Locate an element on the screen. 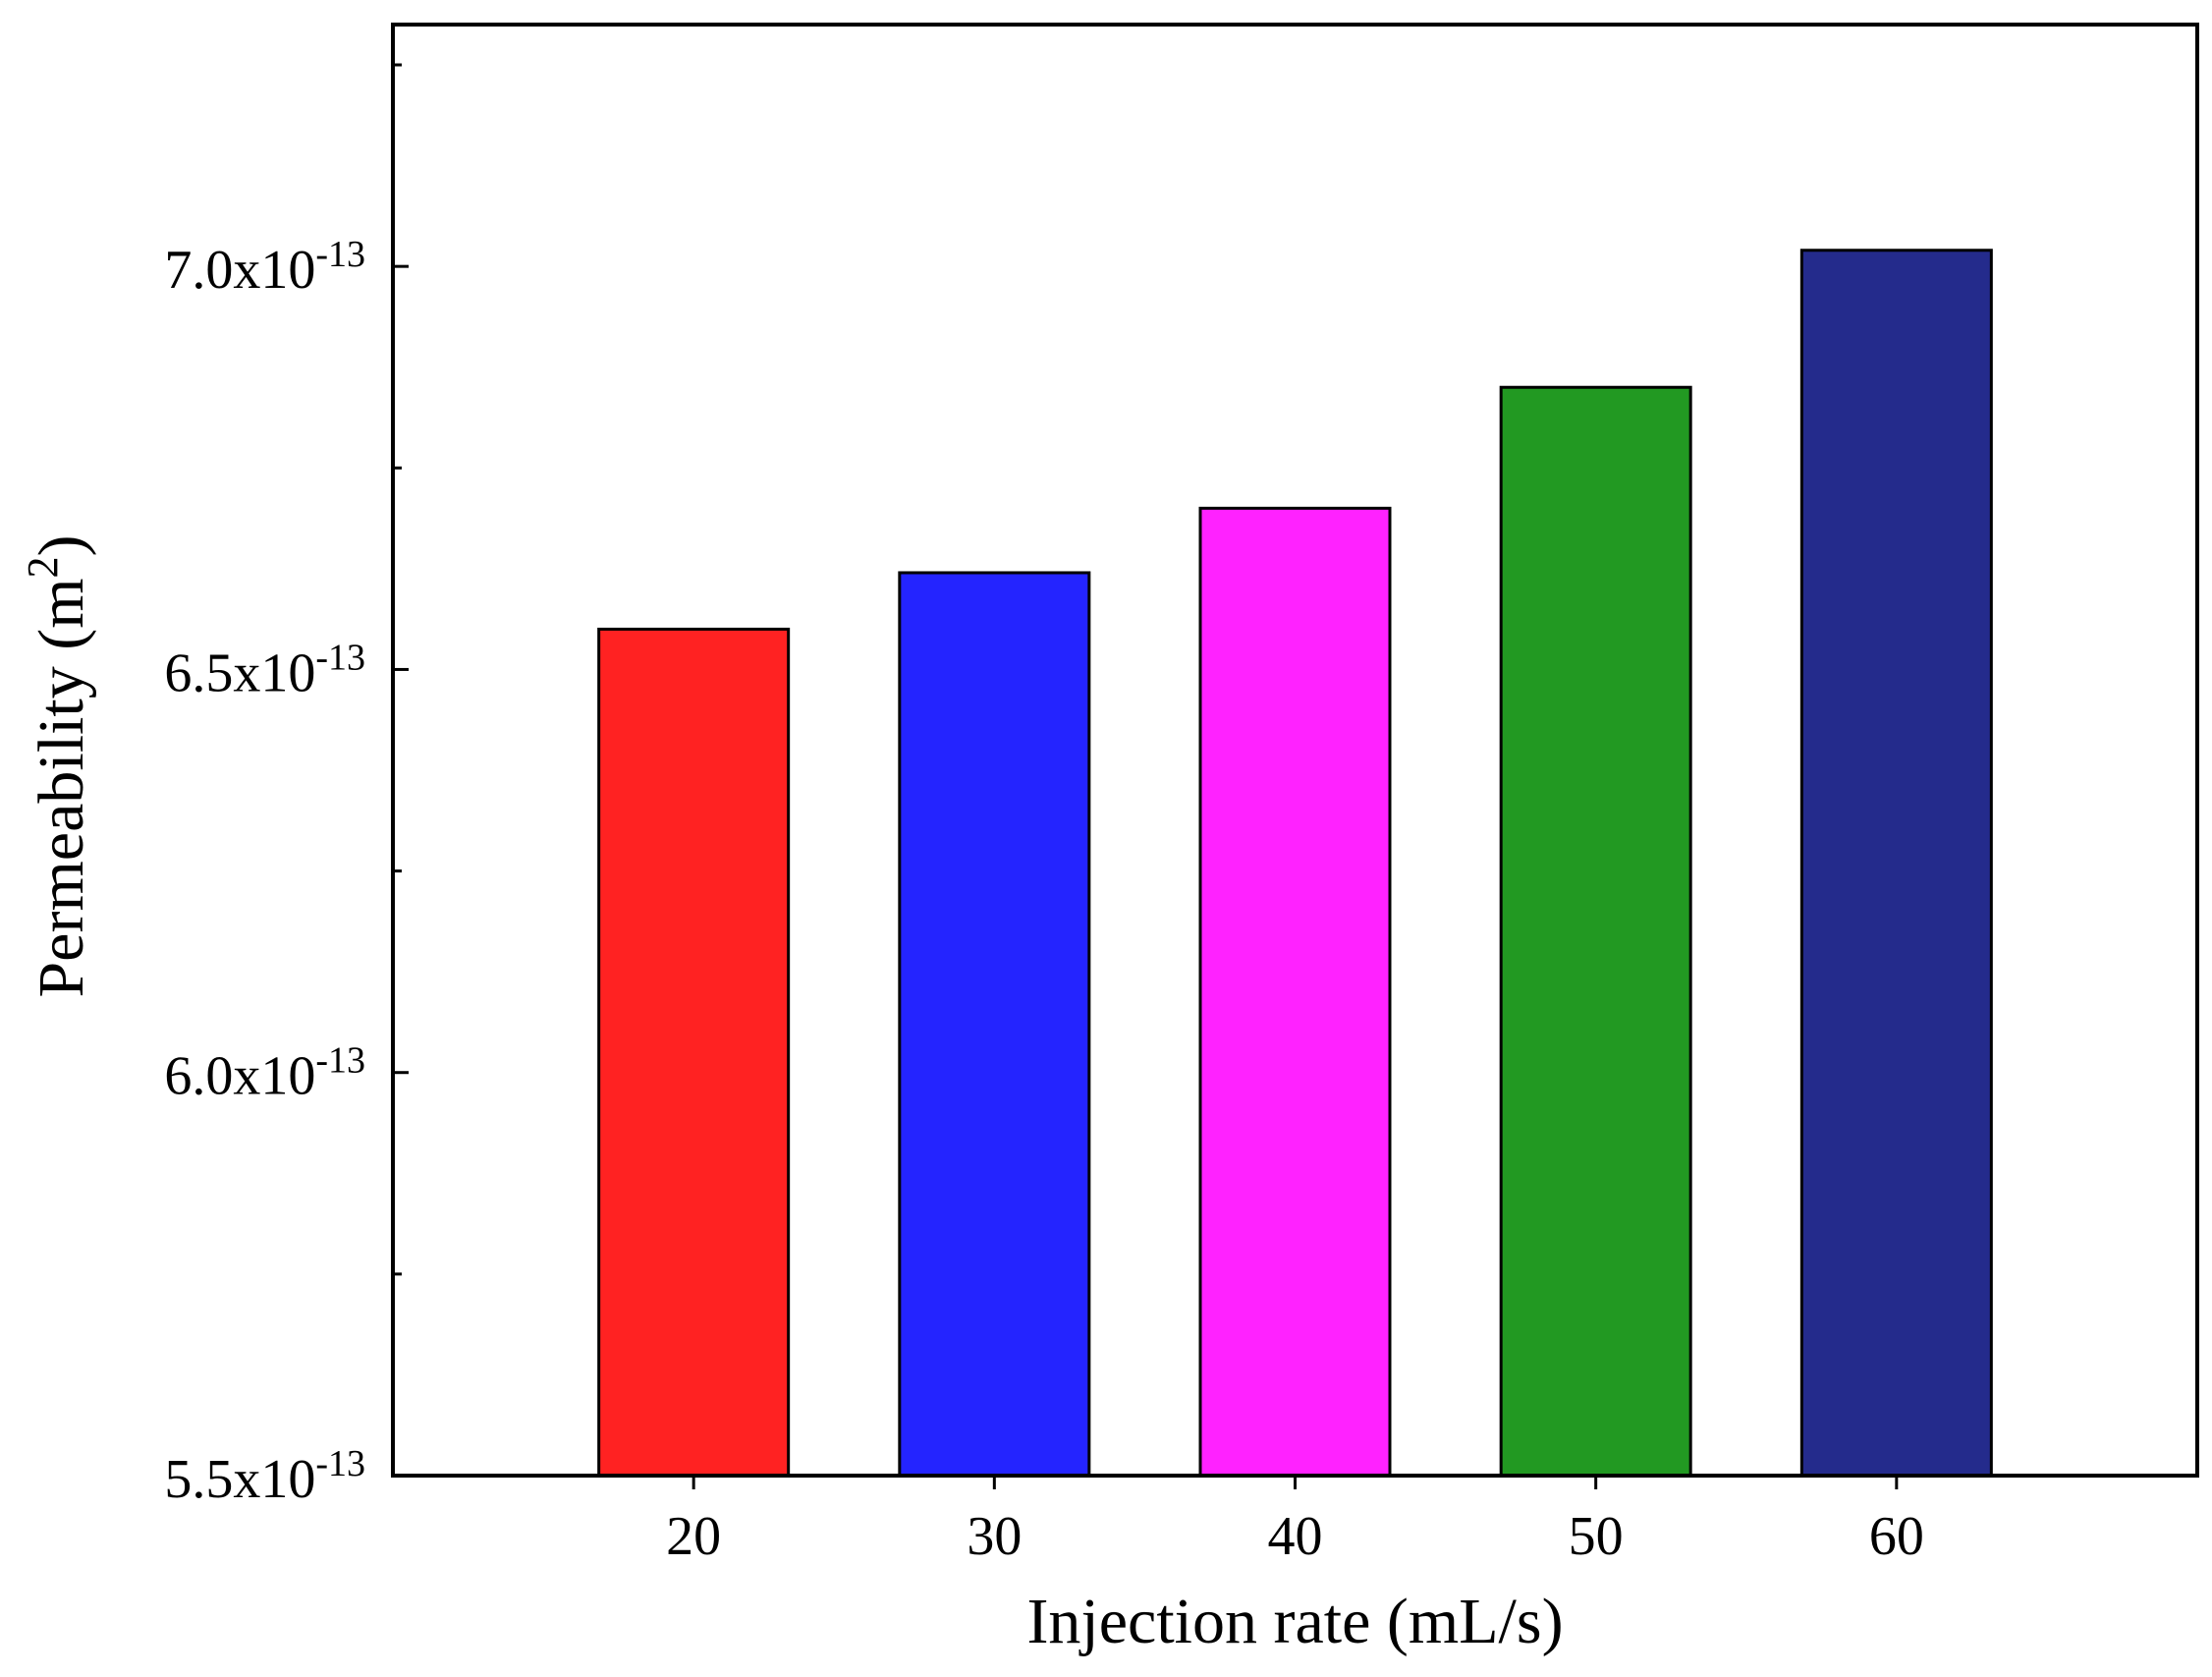  x-tick-label-40: 40 is located at coordinates (1295, 1536).